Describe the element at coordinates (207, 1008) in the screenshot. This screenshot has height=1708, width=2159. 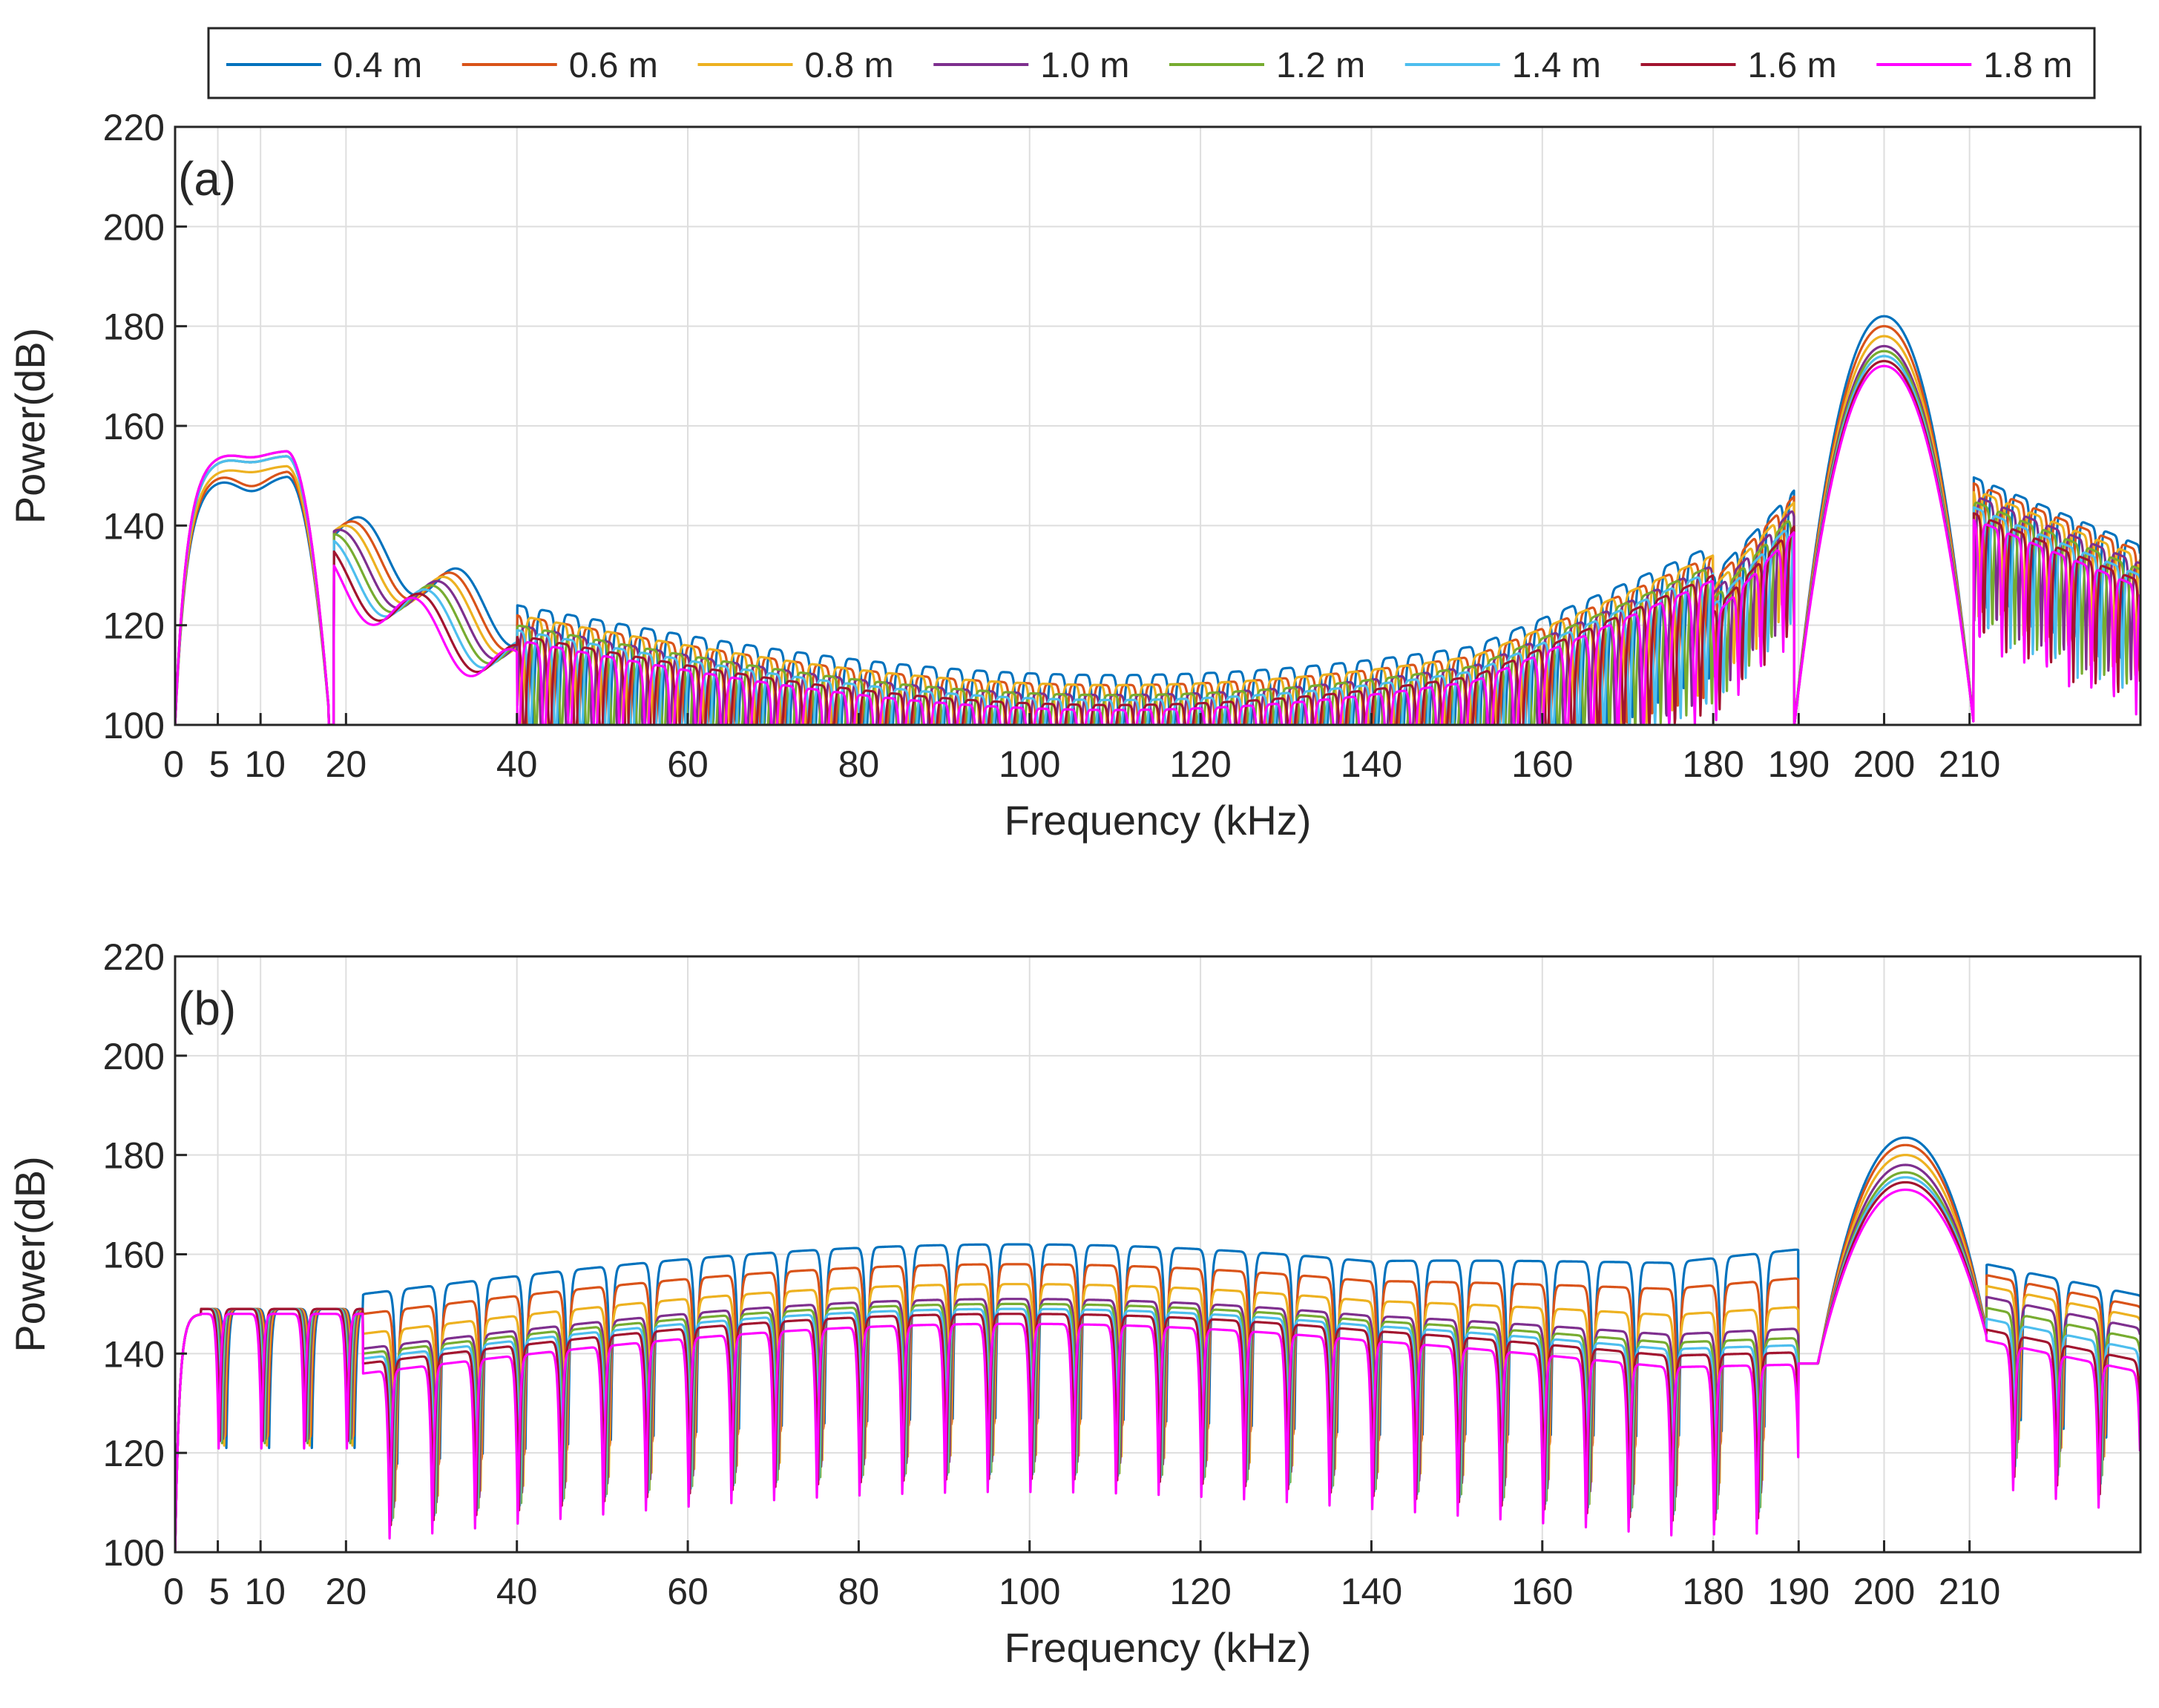
I see `panel-label: (b)` at that location.